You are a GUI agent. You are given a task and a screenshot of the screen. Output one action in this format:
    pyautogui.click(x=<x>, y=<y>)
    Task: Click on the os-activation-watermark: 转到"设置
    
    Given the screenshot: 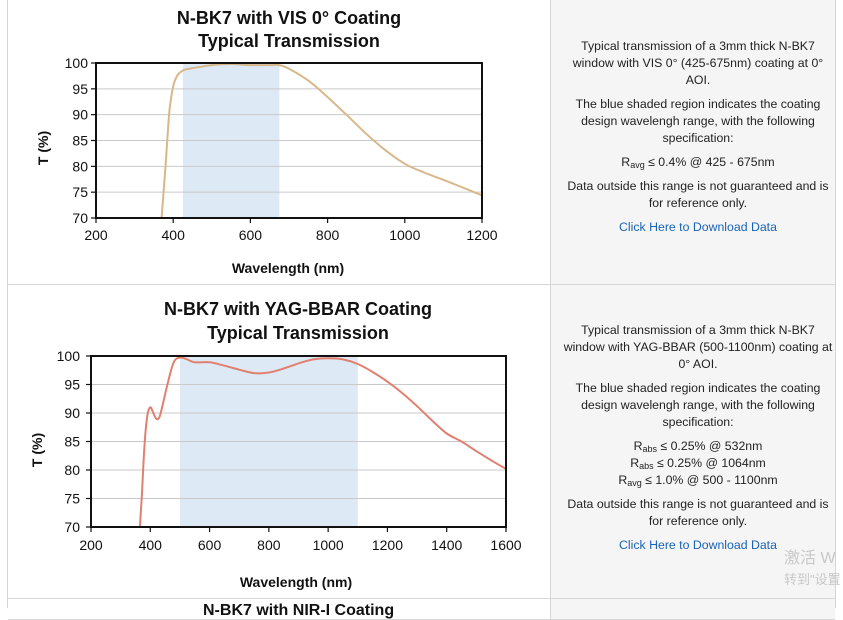 What is the action you would take?
    pyautogui.click(x=812, y=579)
    